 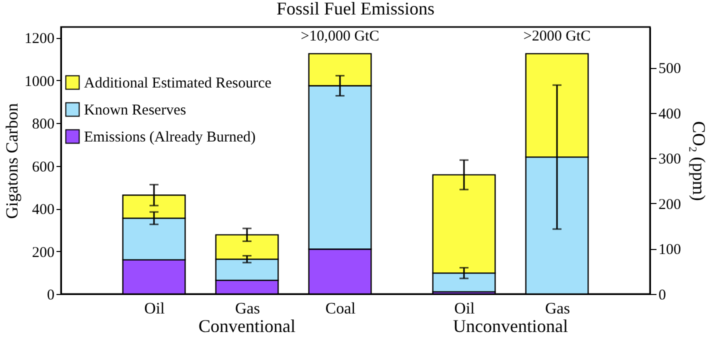 I want to click on y2-tick-label: 200, so click(x=669, y=204).